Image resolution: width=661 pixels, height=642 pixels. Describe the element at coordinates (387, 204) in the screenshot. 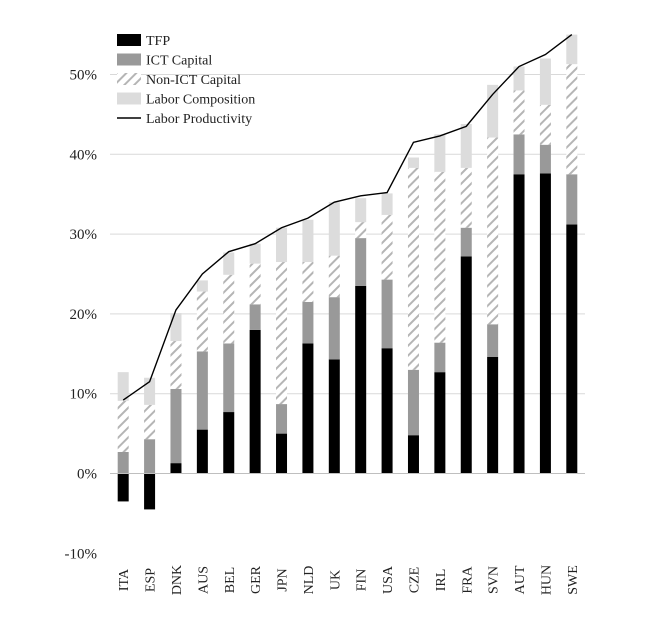

I see `bar-usa-labor-composition` at that location.